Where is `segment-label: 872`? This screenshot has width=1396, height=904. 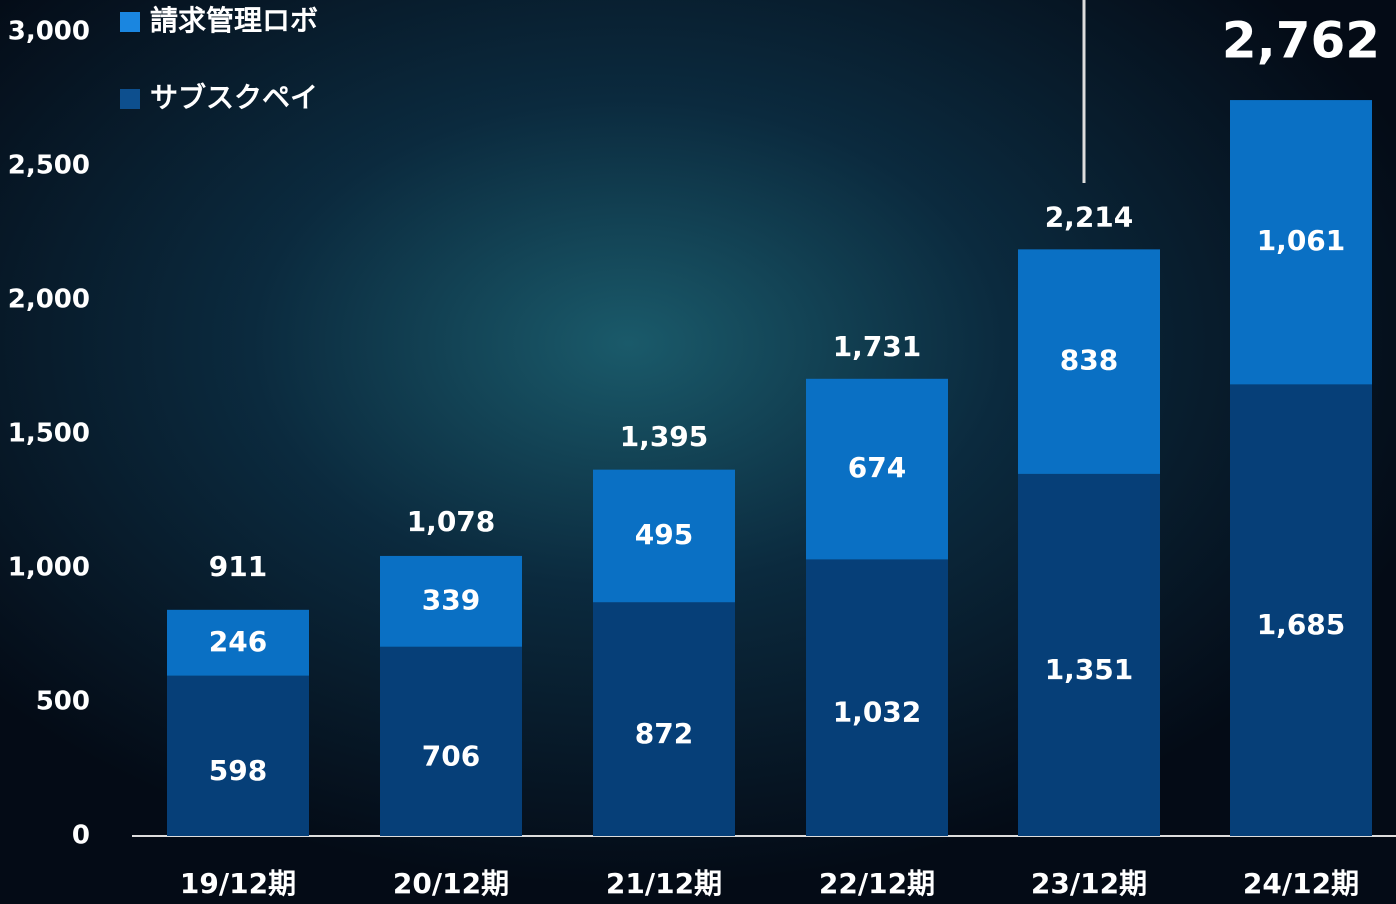 segment-label: 872 is located at coordinates (664, 733).